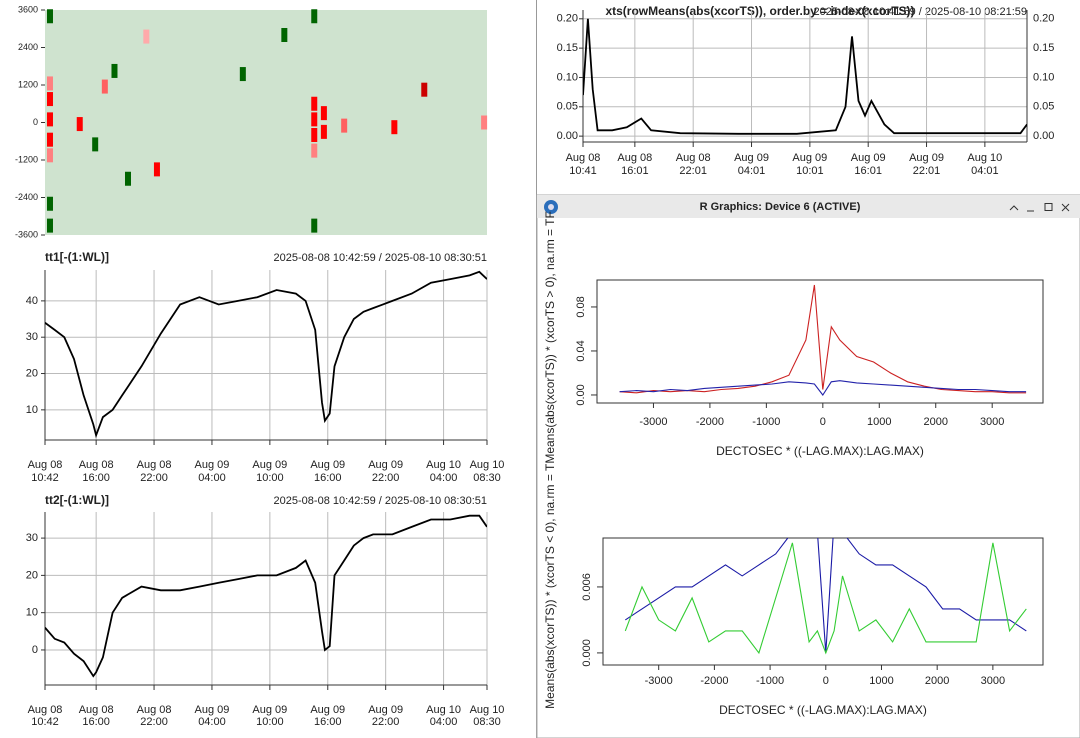 This screenshot has width=1080, height=738. I want to click on x-tick-label: 0, so click(823, 422).